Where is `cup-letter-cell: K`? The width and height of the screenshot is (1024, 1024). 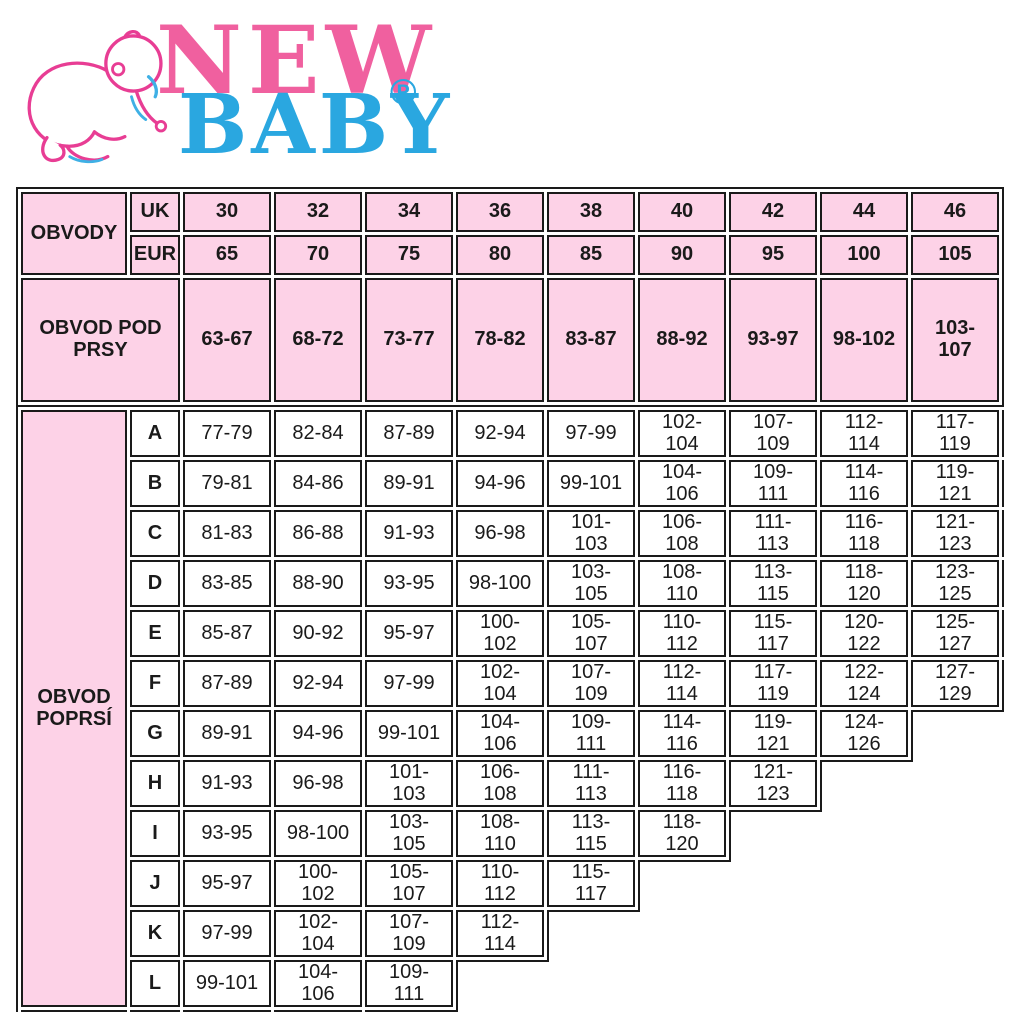 cup-letter-cell: K is located at coordinates (155, 933).